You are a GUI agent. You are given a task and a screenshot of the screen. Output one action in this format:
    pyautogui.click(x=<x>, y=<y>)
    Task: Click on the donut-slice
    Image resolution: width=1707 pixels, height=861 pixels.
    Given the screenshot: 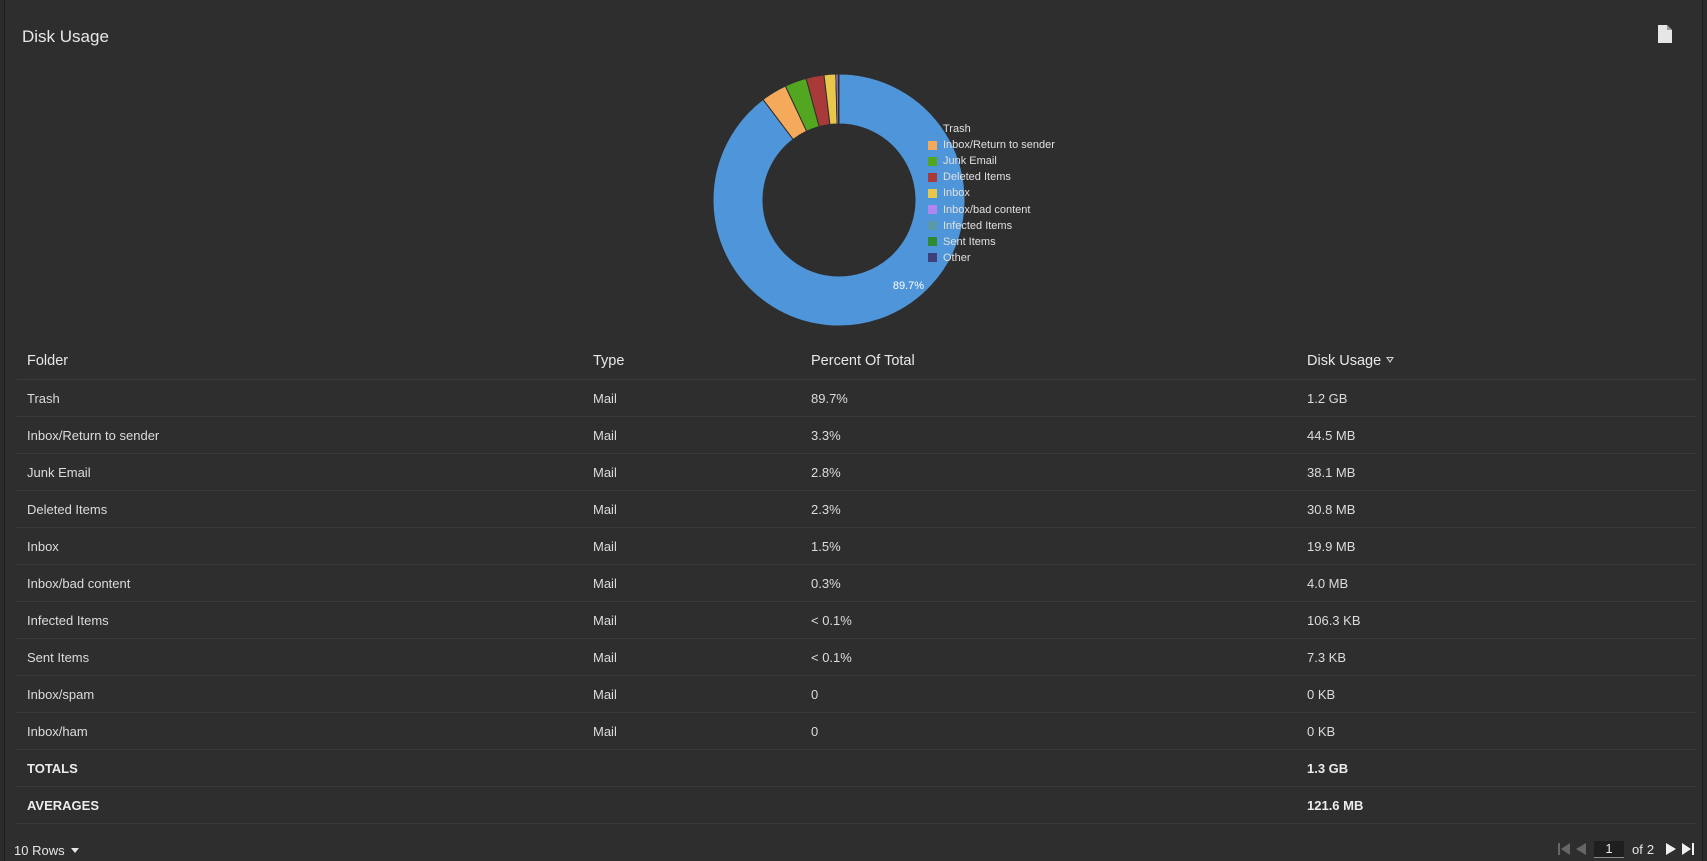 What is the action you would take?
    pyautogui.click(x=839, y=200)
    